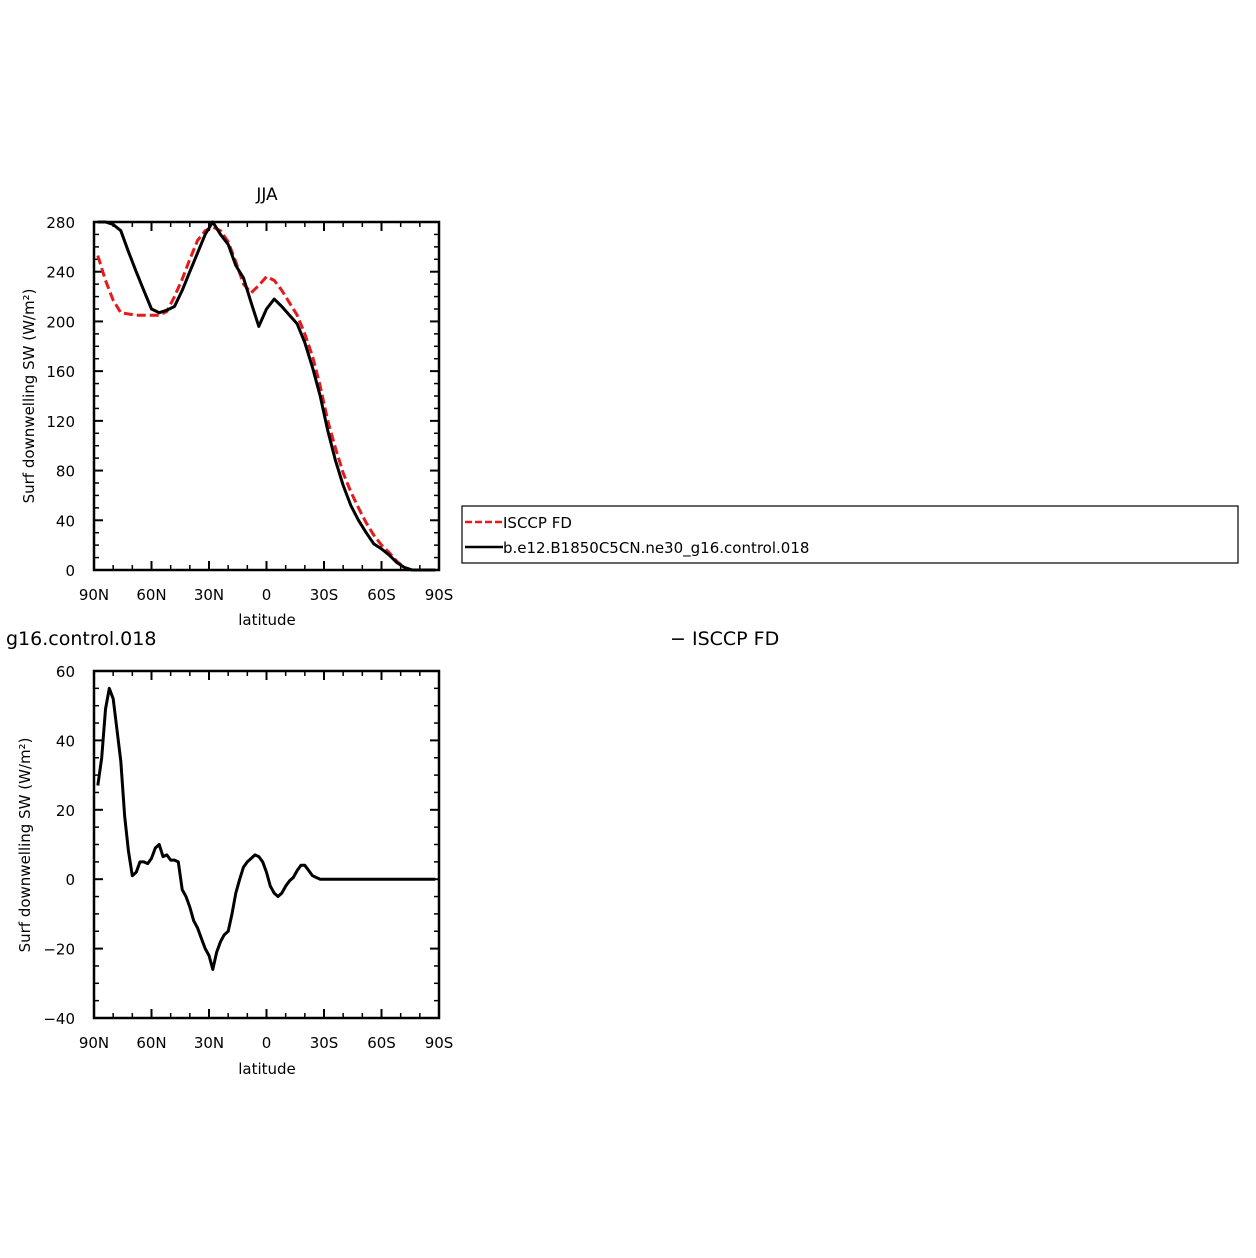 This screenshot has width=1256, height=1258. Describe the element at coordinates (65, 472) in the screenshot. I see `y-tick-label: 80` at that location.